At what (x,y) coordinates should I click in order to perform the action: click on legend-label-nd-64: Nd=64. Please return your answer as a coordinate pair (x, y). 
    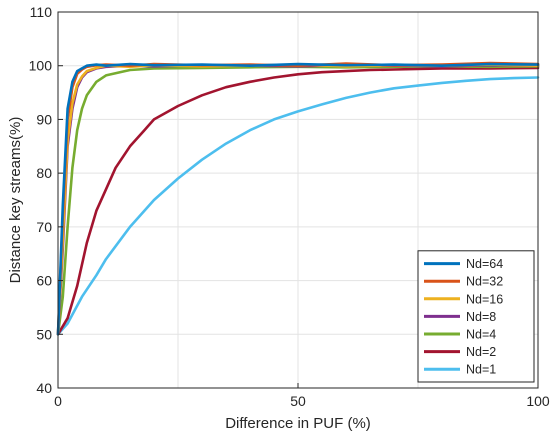
    Looking at the image, I should click on (484, 264).